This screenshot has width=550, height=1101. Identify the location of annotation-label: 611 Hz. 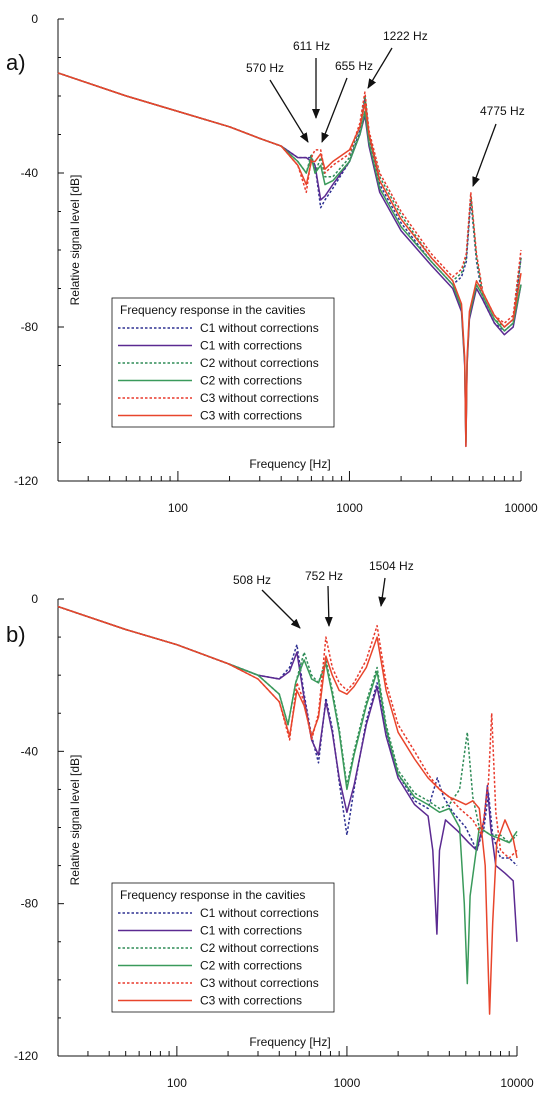
(311, 46).